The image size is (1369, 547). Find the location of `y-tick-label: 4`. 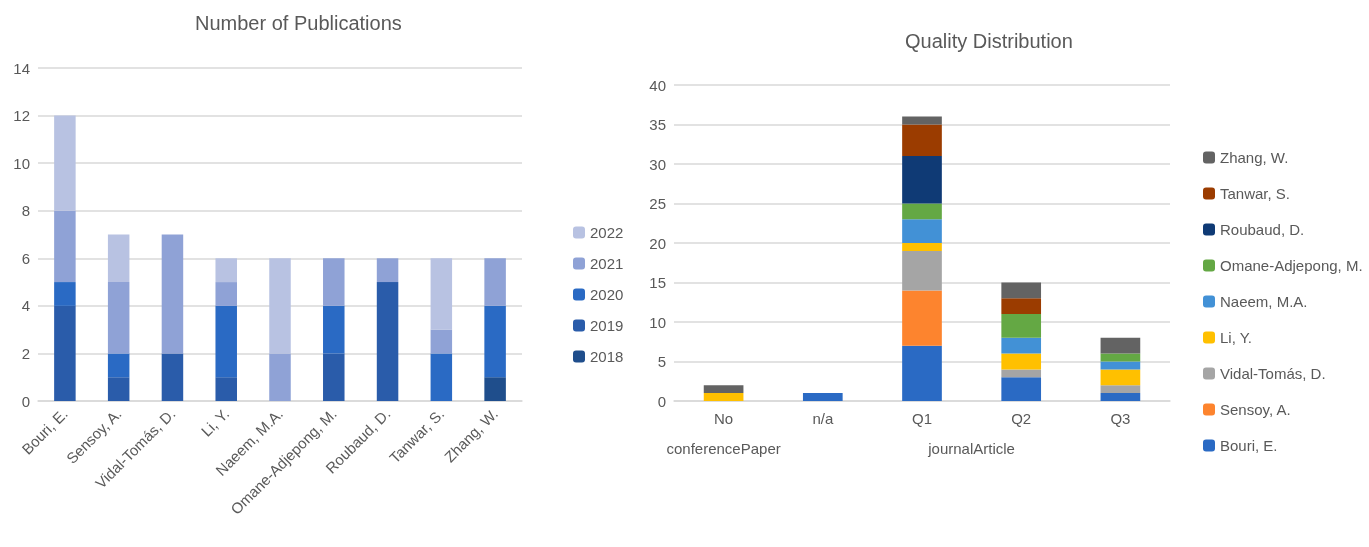

y-tick-label: 4 is located at coordinates (25, 306).